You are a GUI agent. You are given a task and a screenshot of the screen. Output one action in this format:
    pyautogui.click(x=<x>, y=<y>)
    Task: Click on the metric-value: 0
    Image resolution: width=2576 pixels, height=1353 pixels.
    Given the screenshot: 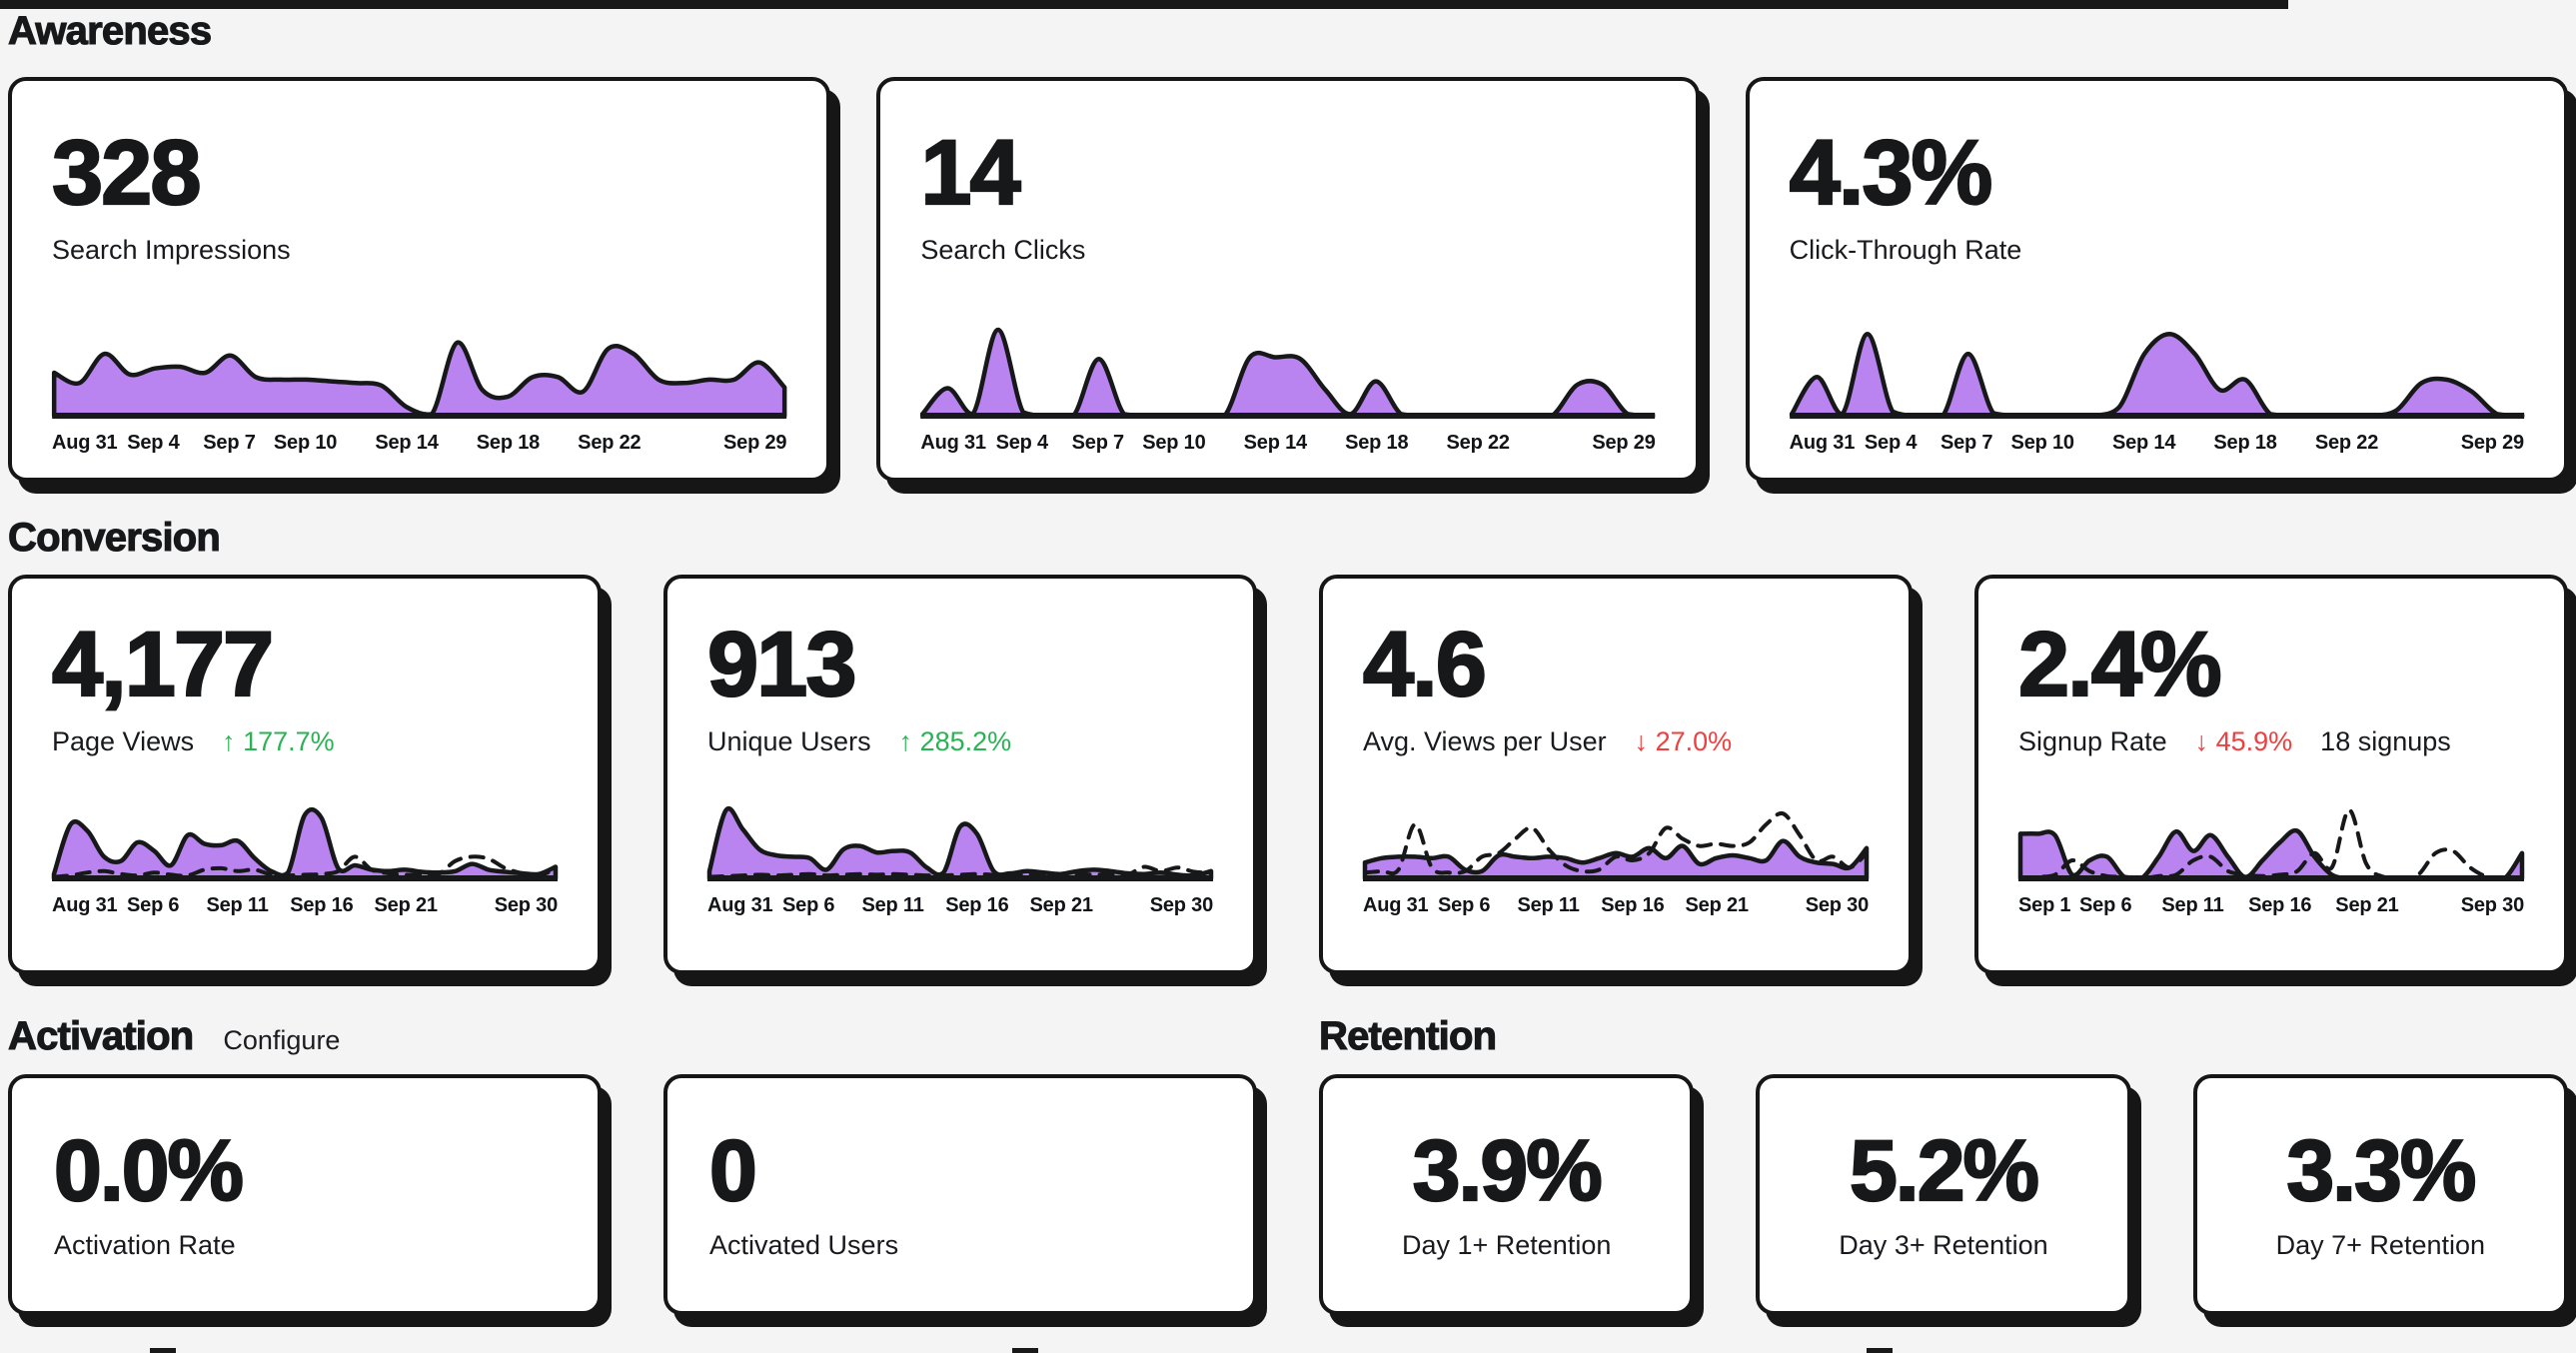 What is the action you would take?
    pyautogui.click(x=733, y=1171)
    